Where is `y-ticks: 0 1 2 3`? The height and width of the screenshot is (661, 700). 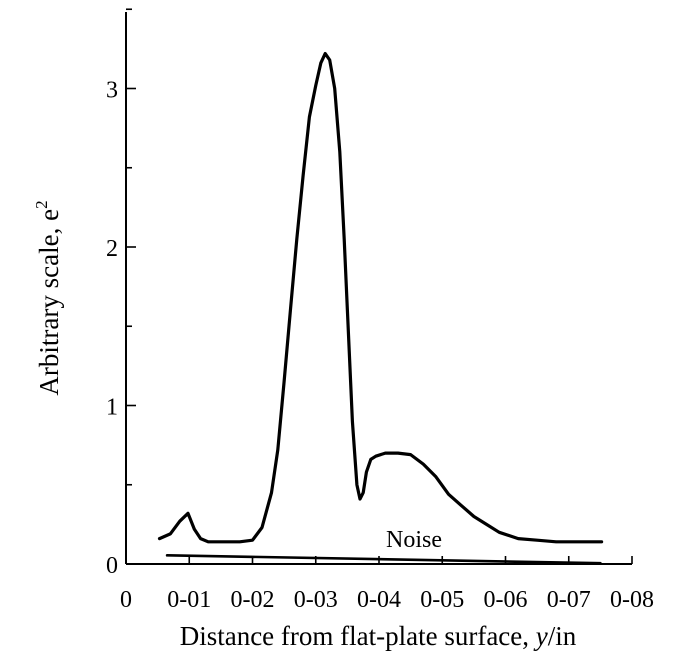
y-ticks: 0 1 2 3 is located at coordinates (121, 293).